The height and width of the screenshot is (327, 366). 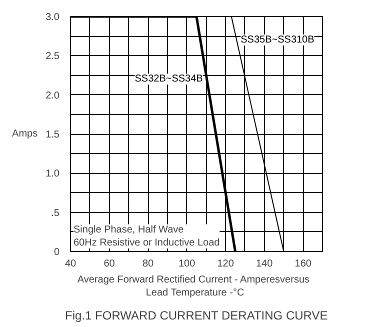 What do you see at coordinates (70, 264) in the screenshot?
I see `x-tick-label: 40` at bounding box center [70, 264].